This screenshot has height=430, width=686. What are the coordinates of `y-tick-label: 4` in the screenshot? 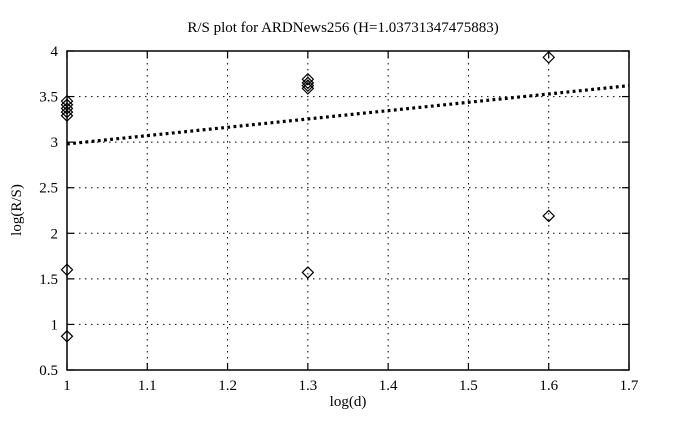 It's located at (55, 52).